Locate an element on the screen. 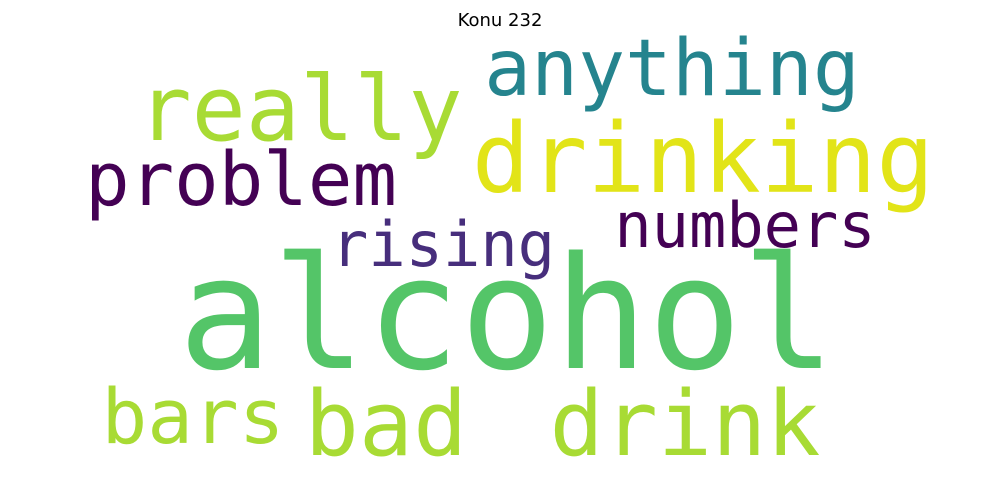 The width and height of the screenshot is (1000, 500). word-really: really is located at coordinates (299, 109).